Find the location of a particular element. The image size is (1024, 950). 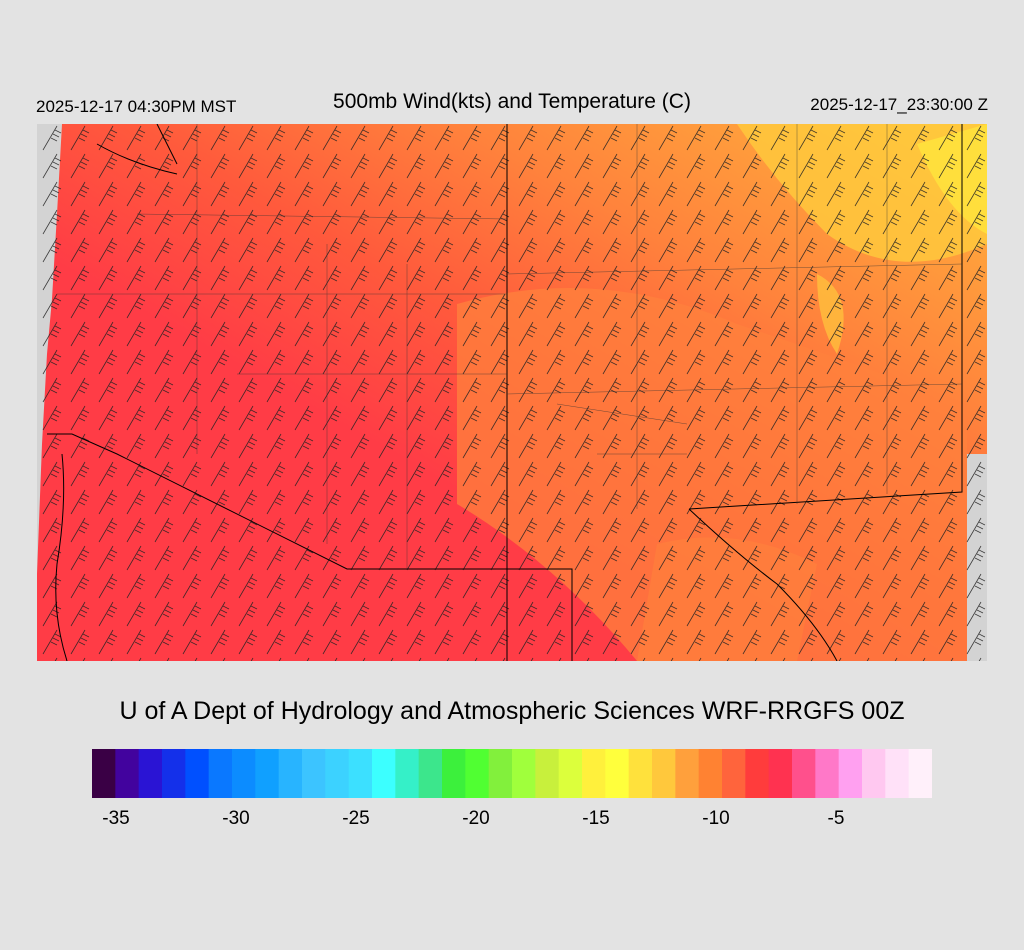

colorbar-tick-label: -35 is located at coordinates (116, 818).